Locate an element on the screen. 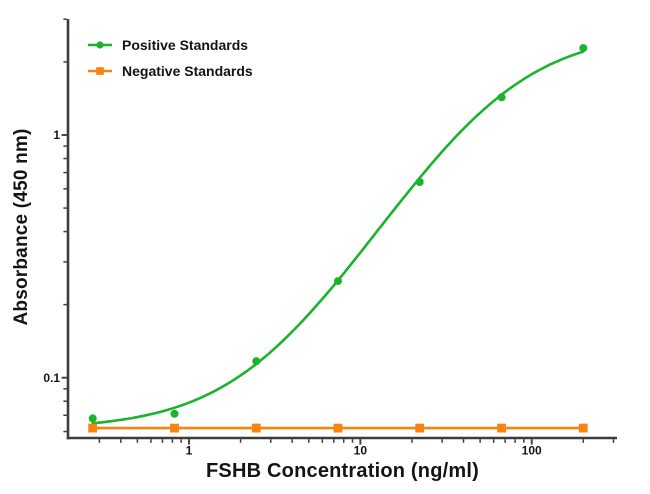  x-axis-title: FSHB Concentration (ng/ml) is located at coordinates (342, 471).